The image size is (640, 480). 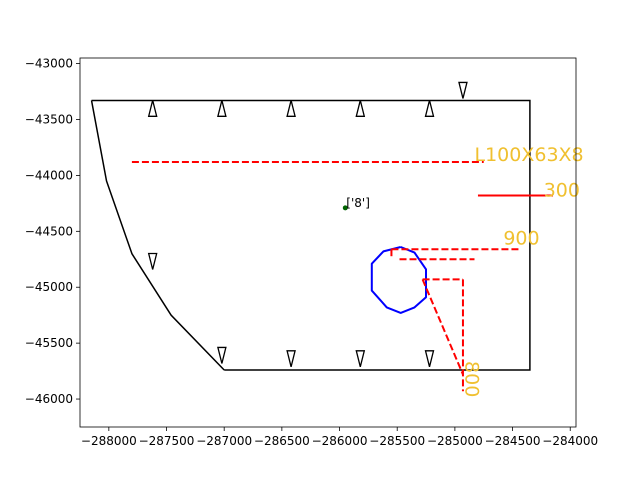 I want to click on reference-point, so click(x=345, y=208).